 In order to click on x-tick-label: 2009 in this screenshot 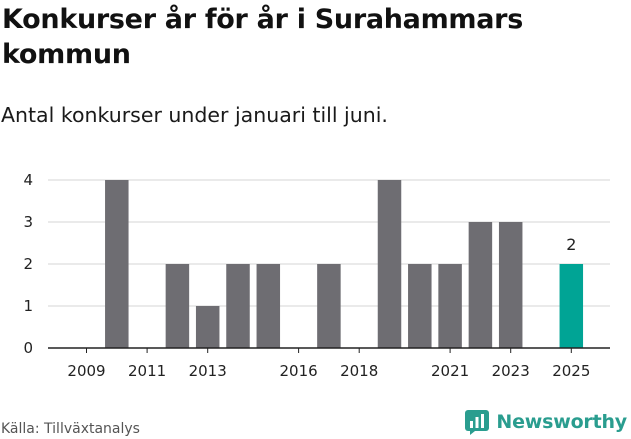, I will do `click(86, 371)`.